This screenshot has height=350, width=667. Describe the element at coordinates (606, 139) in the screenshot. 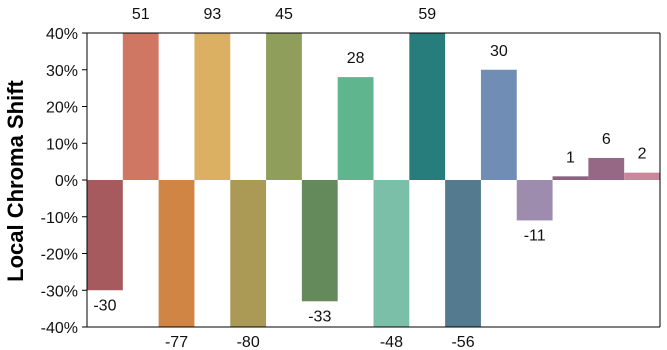

I see `bar-value-label: 6` at that location.